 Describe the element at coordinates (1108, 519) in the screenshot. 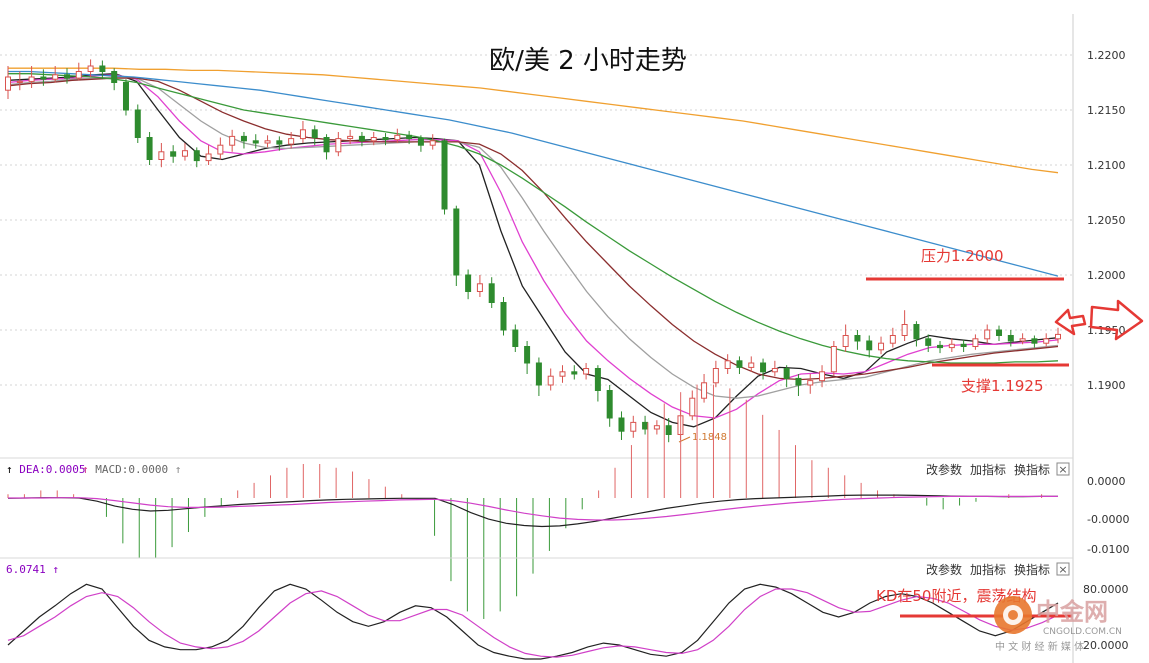

I see `macd-tick-label: -0.0000` at that location.